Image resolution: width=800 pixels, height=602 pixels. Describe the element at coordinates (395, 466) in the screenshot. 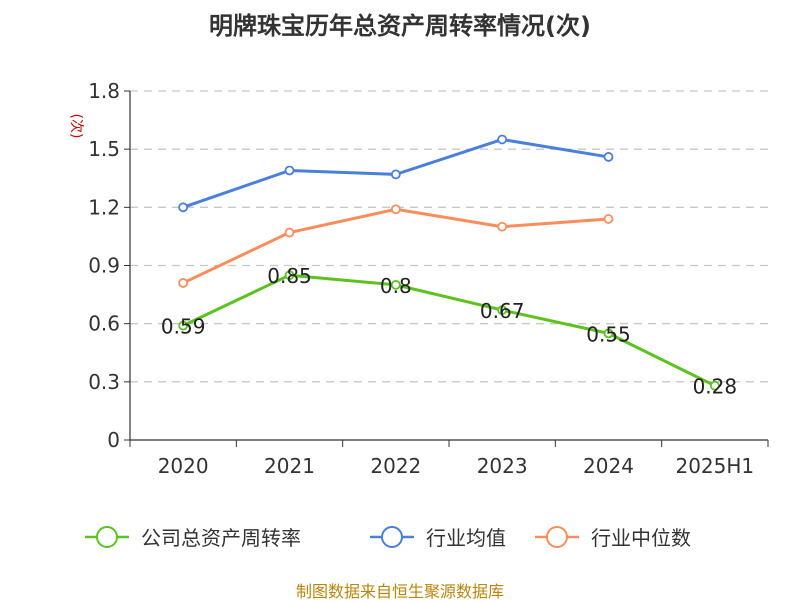

I see `x-tick-label: 2022` at that location.